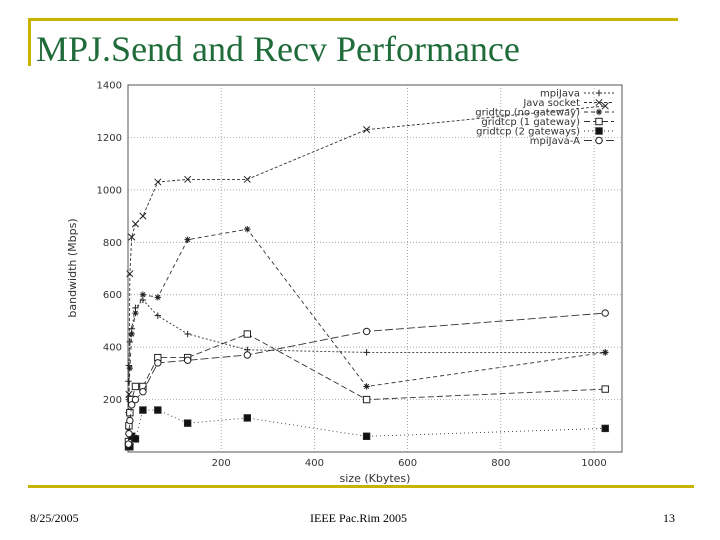  I want to click on y-tick-label: 200, so click(112, 400).